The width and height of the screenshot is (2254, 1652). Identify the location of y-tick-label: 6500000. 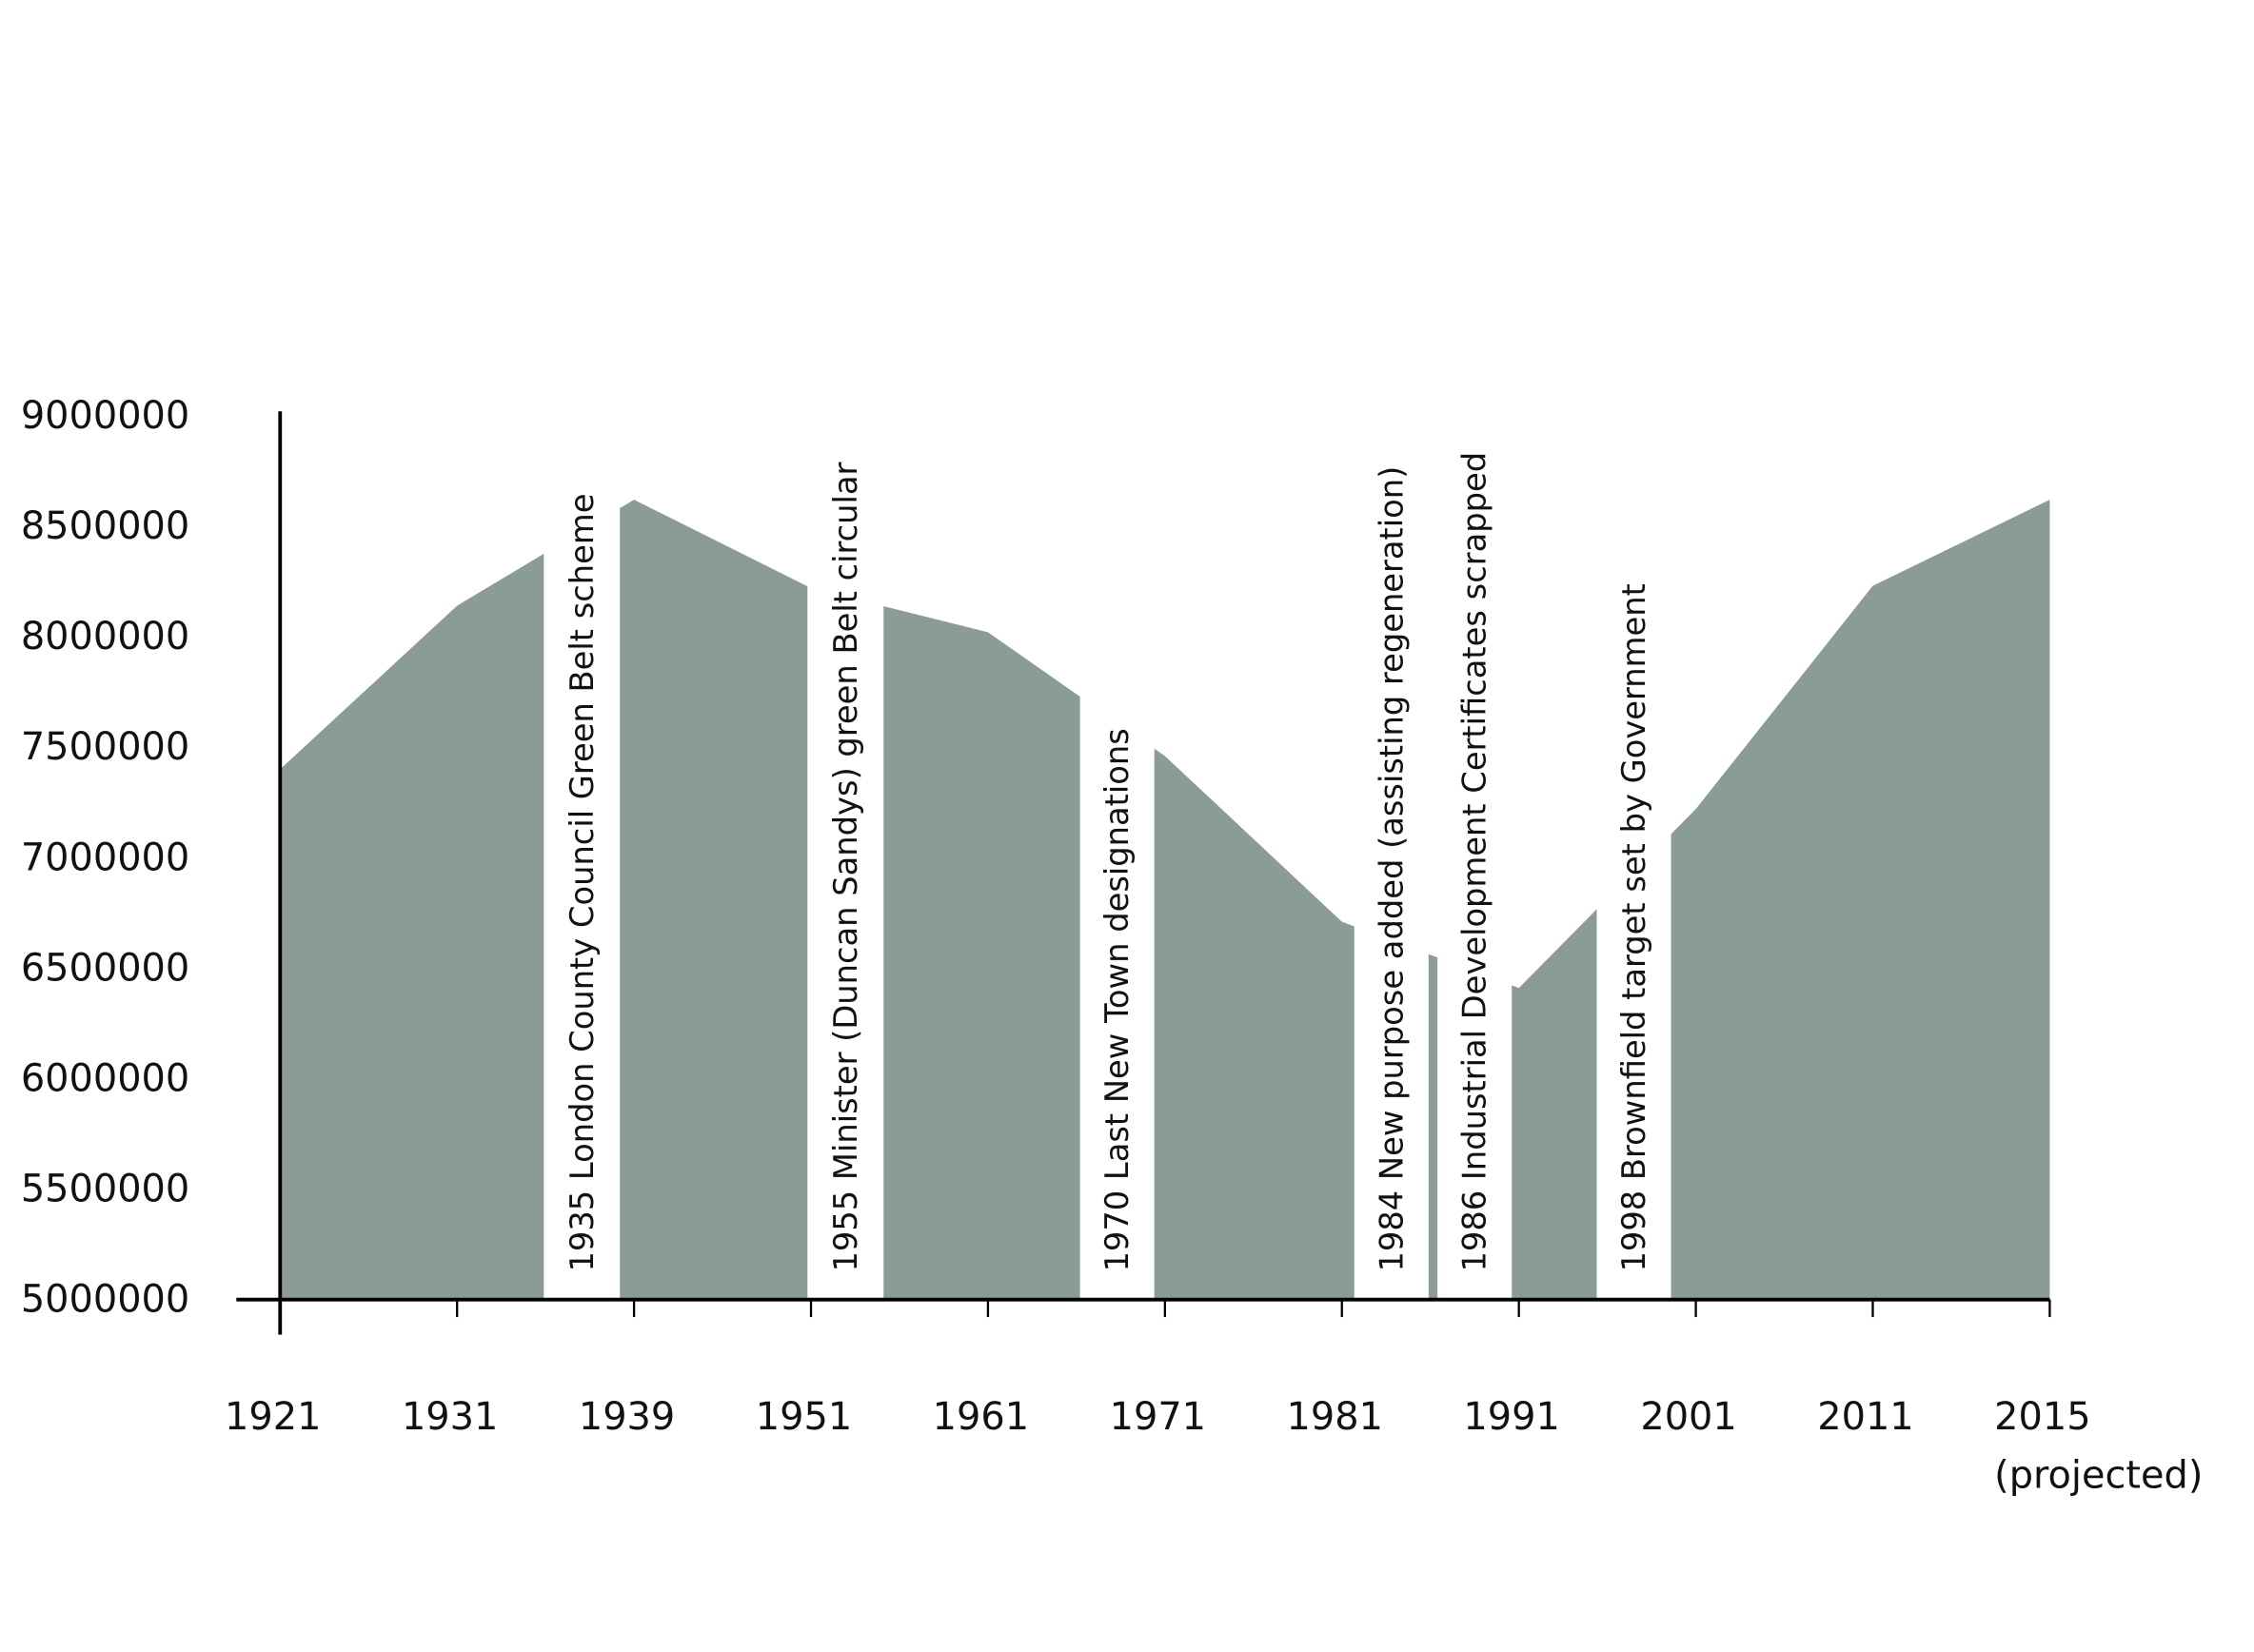
(105, 968).